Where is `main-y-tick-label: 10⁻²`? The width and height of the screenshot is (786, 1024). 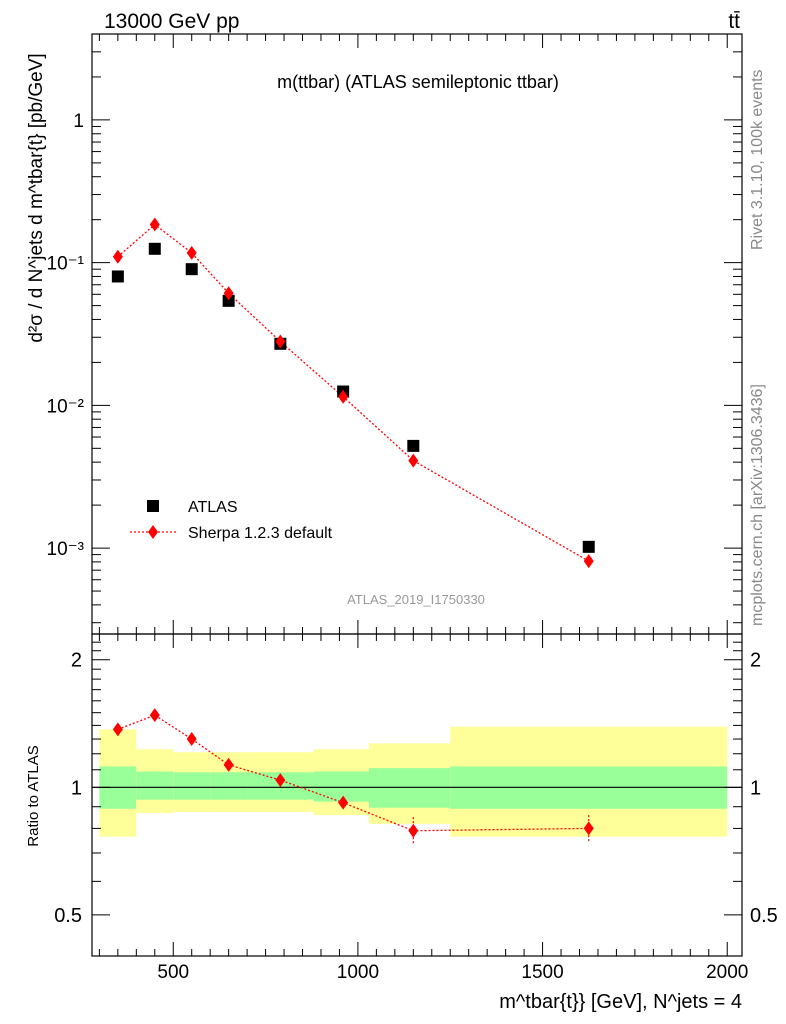
main-y-tick-label: 10⁻² is located at coordinates (66, 406).